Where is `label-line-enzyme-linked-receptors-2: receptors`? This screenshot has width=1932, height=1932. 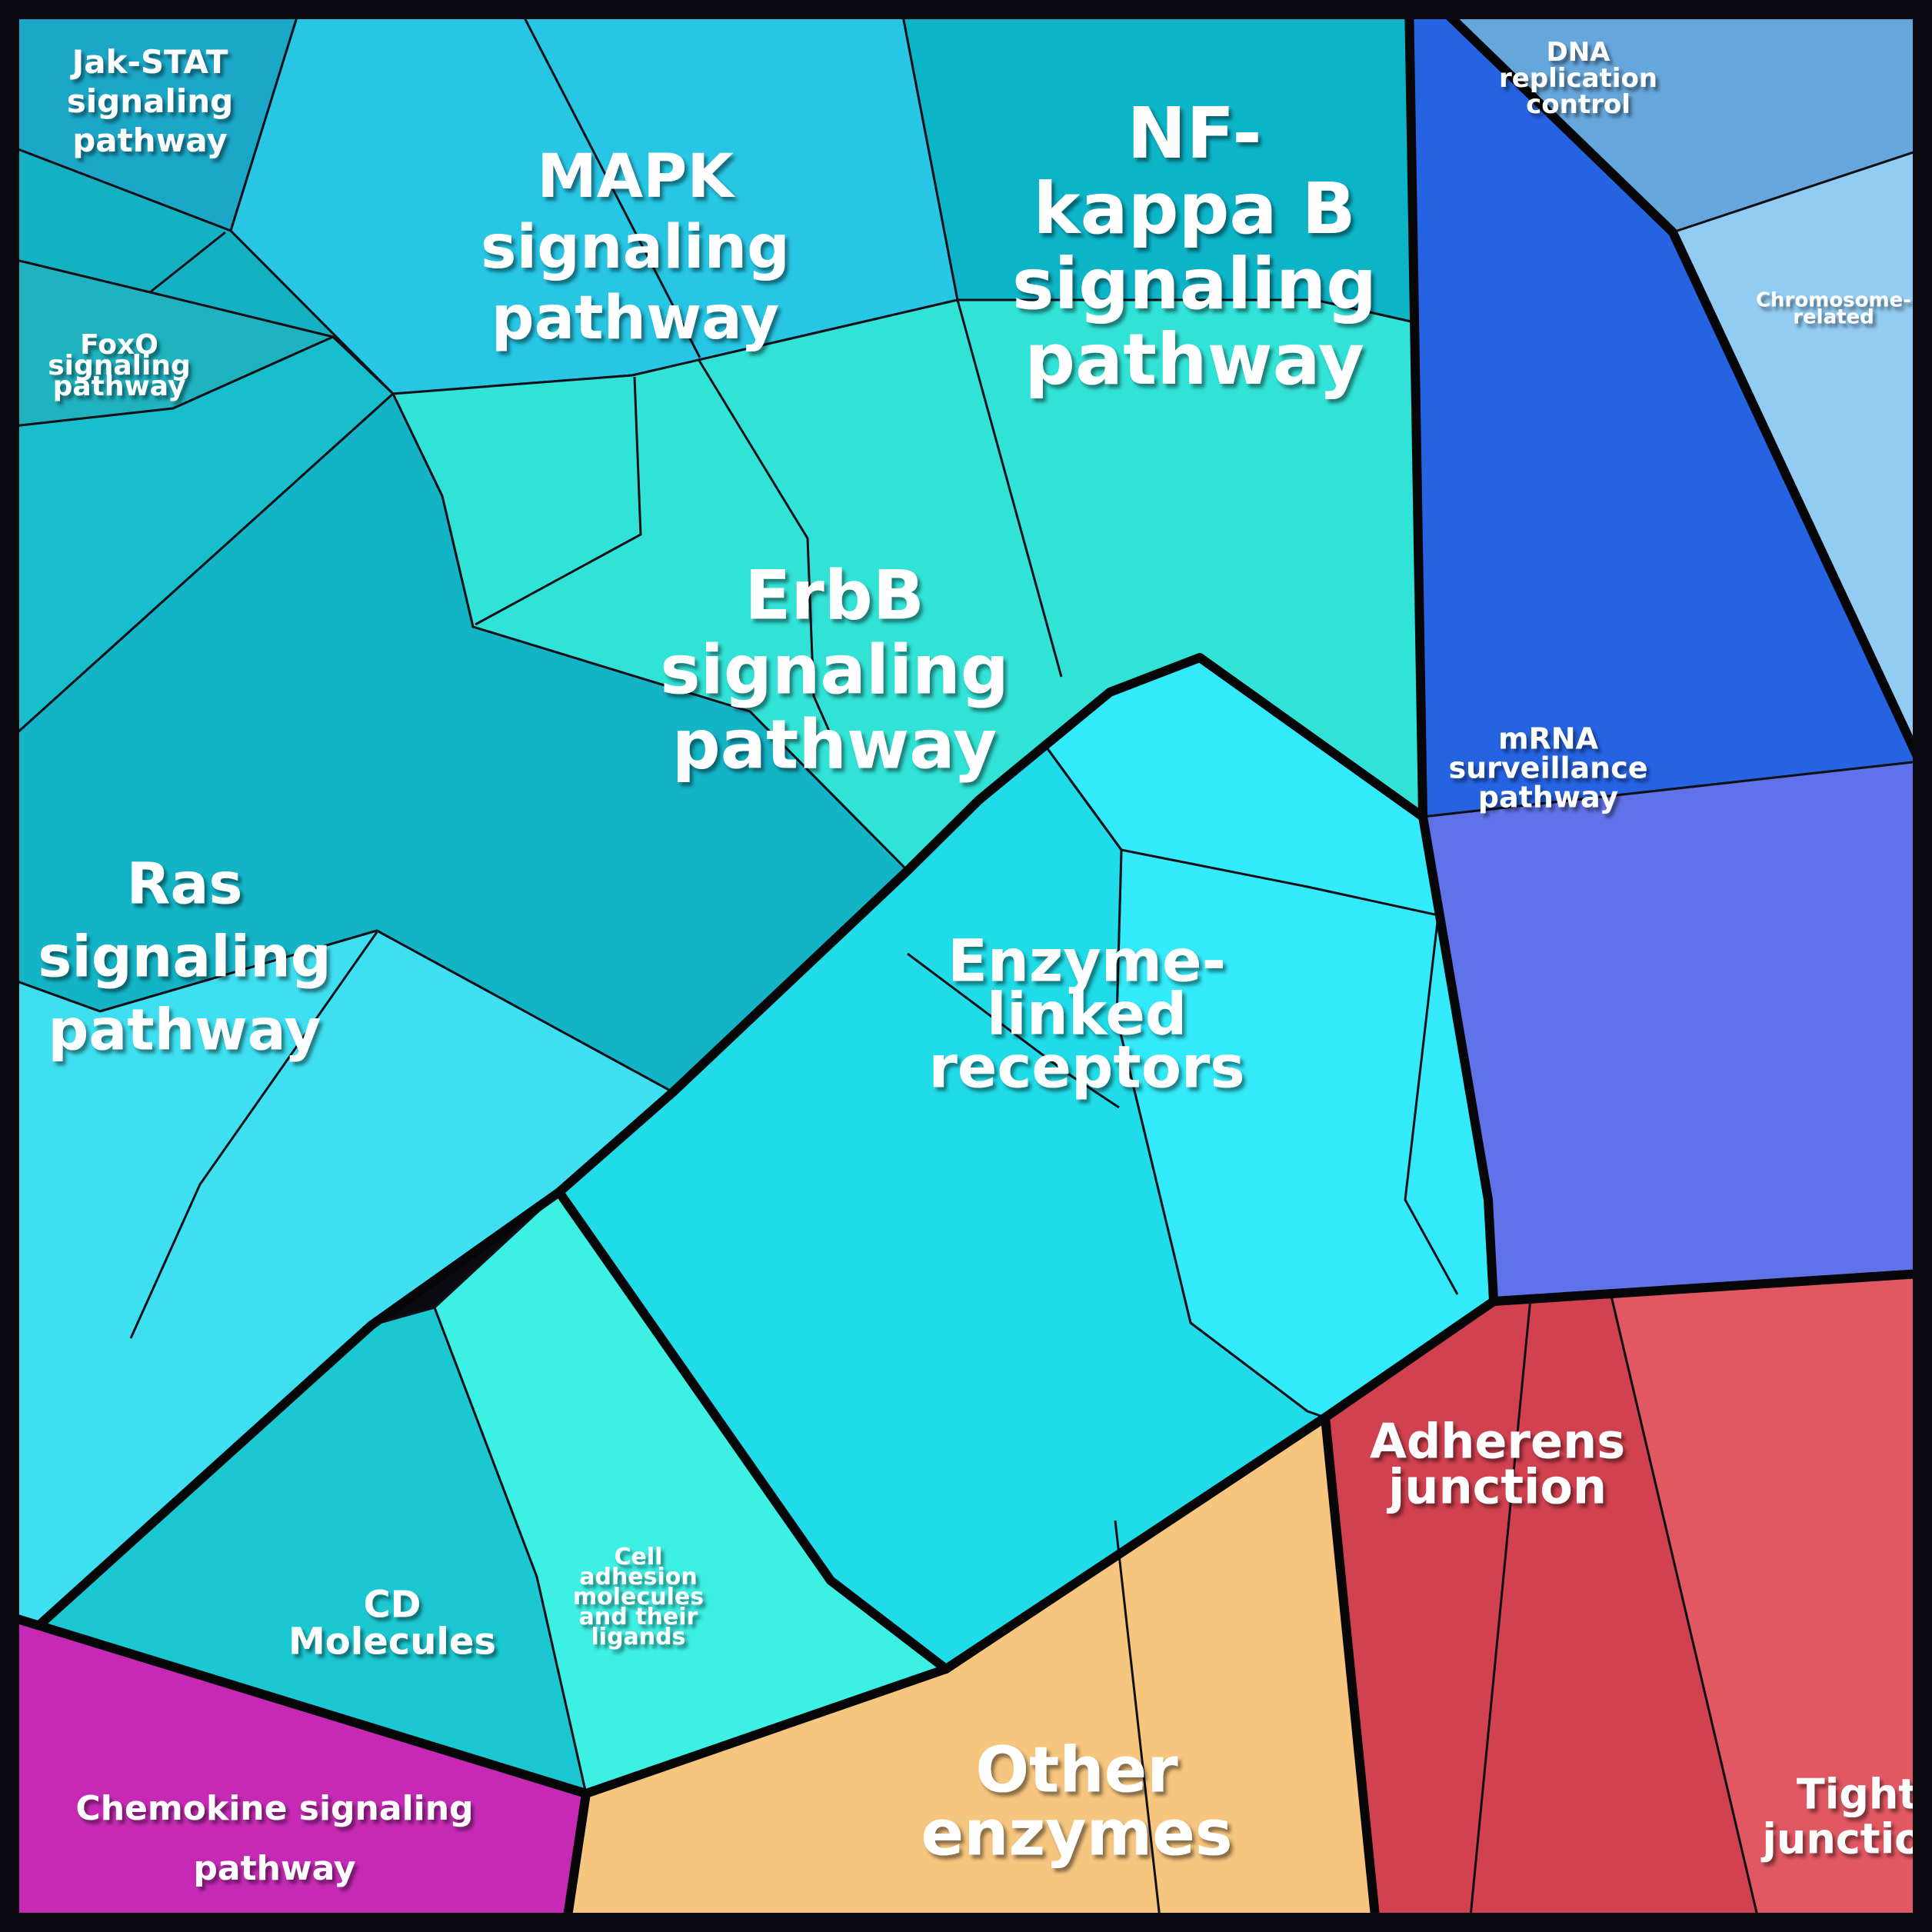 label-line-enzyme-linked-receptors-2: receptors is located at coordinates (1086, 1066).